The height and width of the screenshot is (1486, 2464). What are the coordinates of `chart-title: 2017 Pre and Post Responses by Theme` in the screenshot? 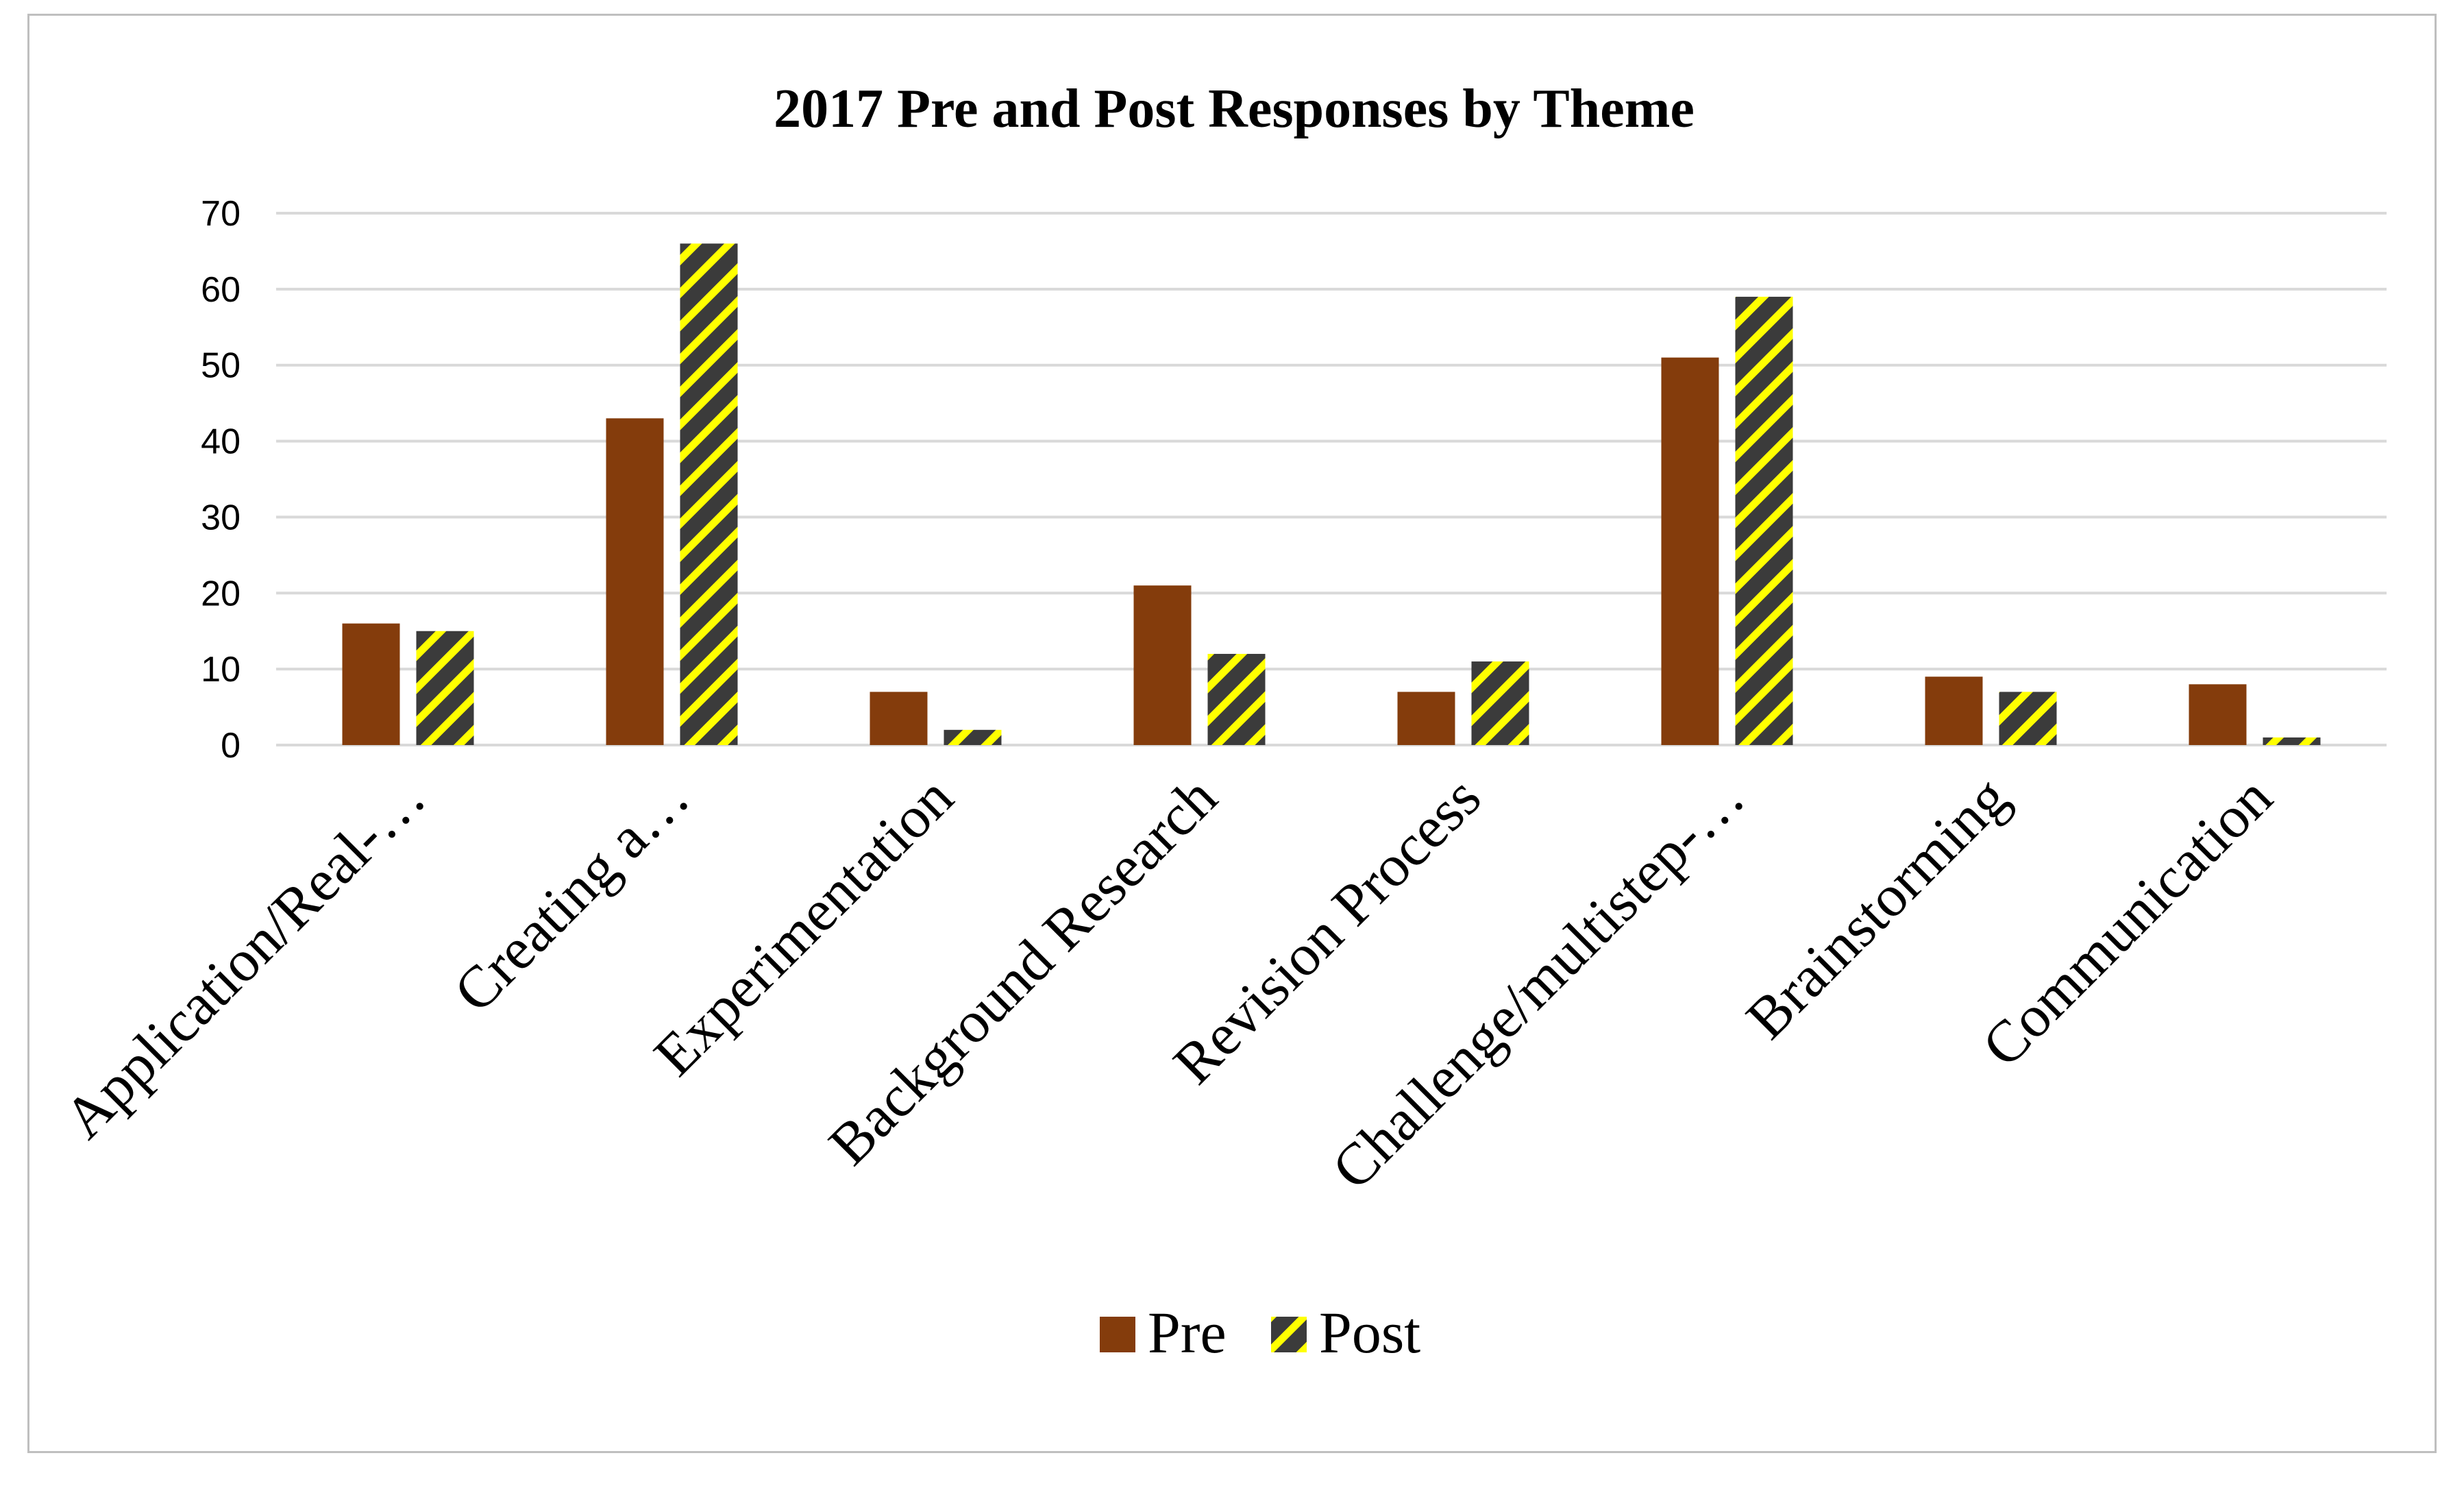 It's located at (1234, 109).